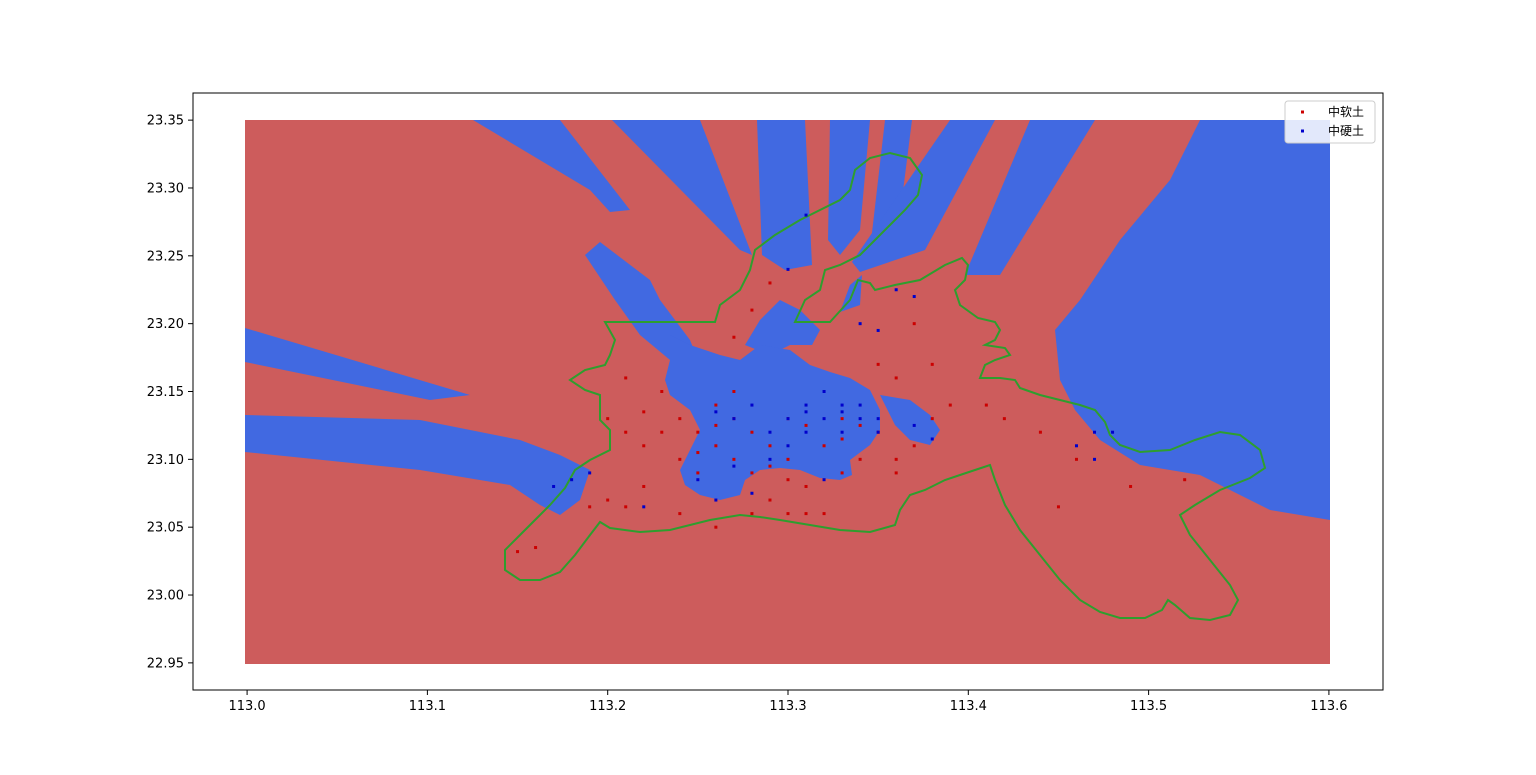 This screenshot has height=775, width=1536. I want to click on y-tick-label: 23.30, so click(165, 188).